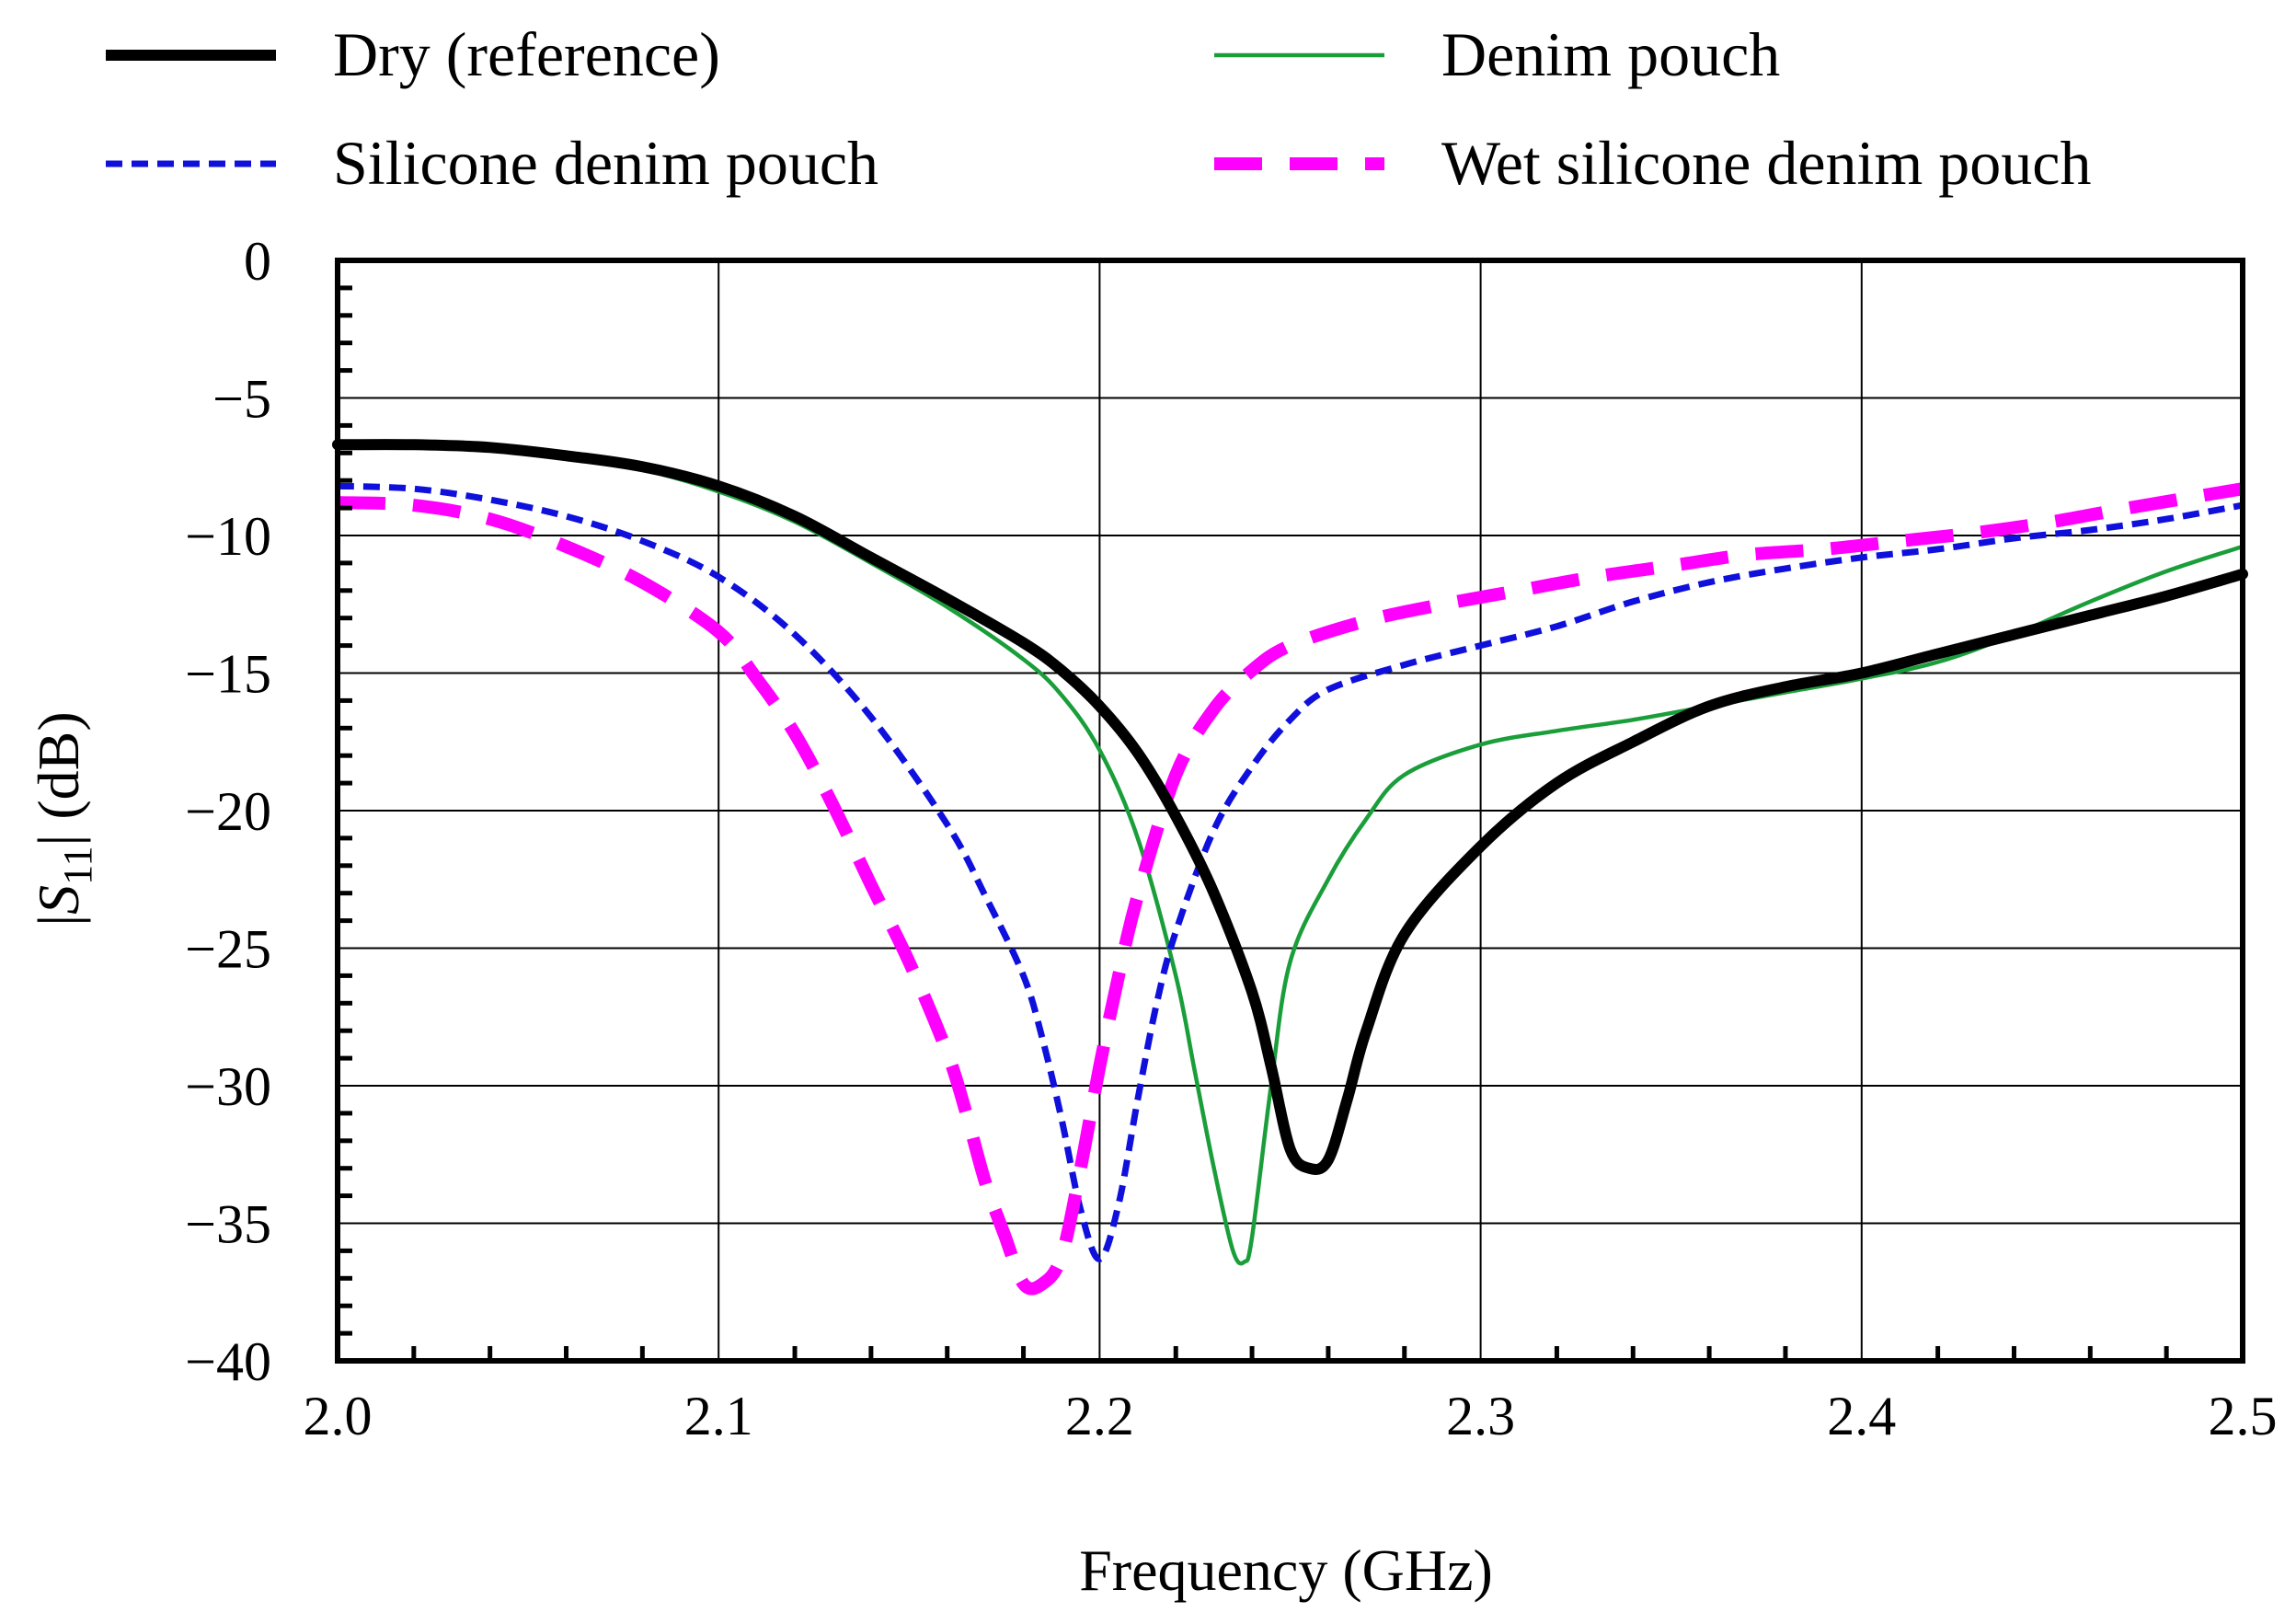  I want to click on x-tick-label: 2.0, so click(338, 1416).